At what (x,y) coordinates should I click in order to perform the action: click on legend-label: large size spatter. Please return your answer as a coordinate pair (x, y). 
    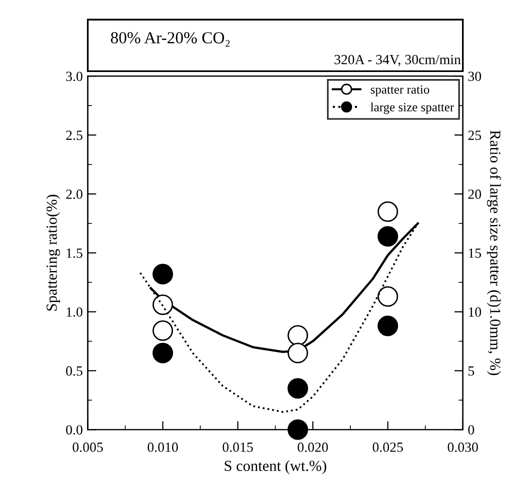
    Looking at the image, I should click on (412, 108).